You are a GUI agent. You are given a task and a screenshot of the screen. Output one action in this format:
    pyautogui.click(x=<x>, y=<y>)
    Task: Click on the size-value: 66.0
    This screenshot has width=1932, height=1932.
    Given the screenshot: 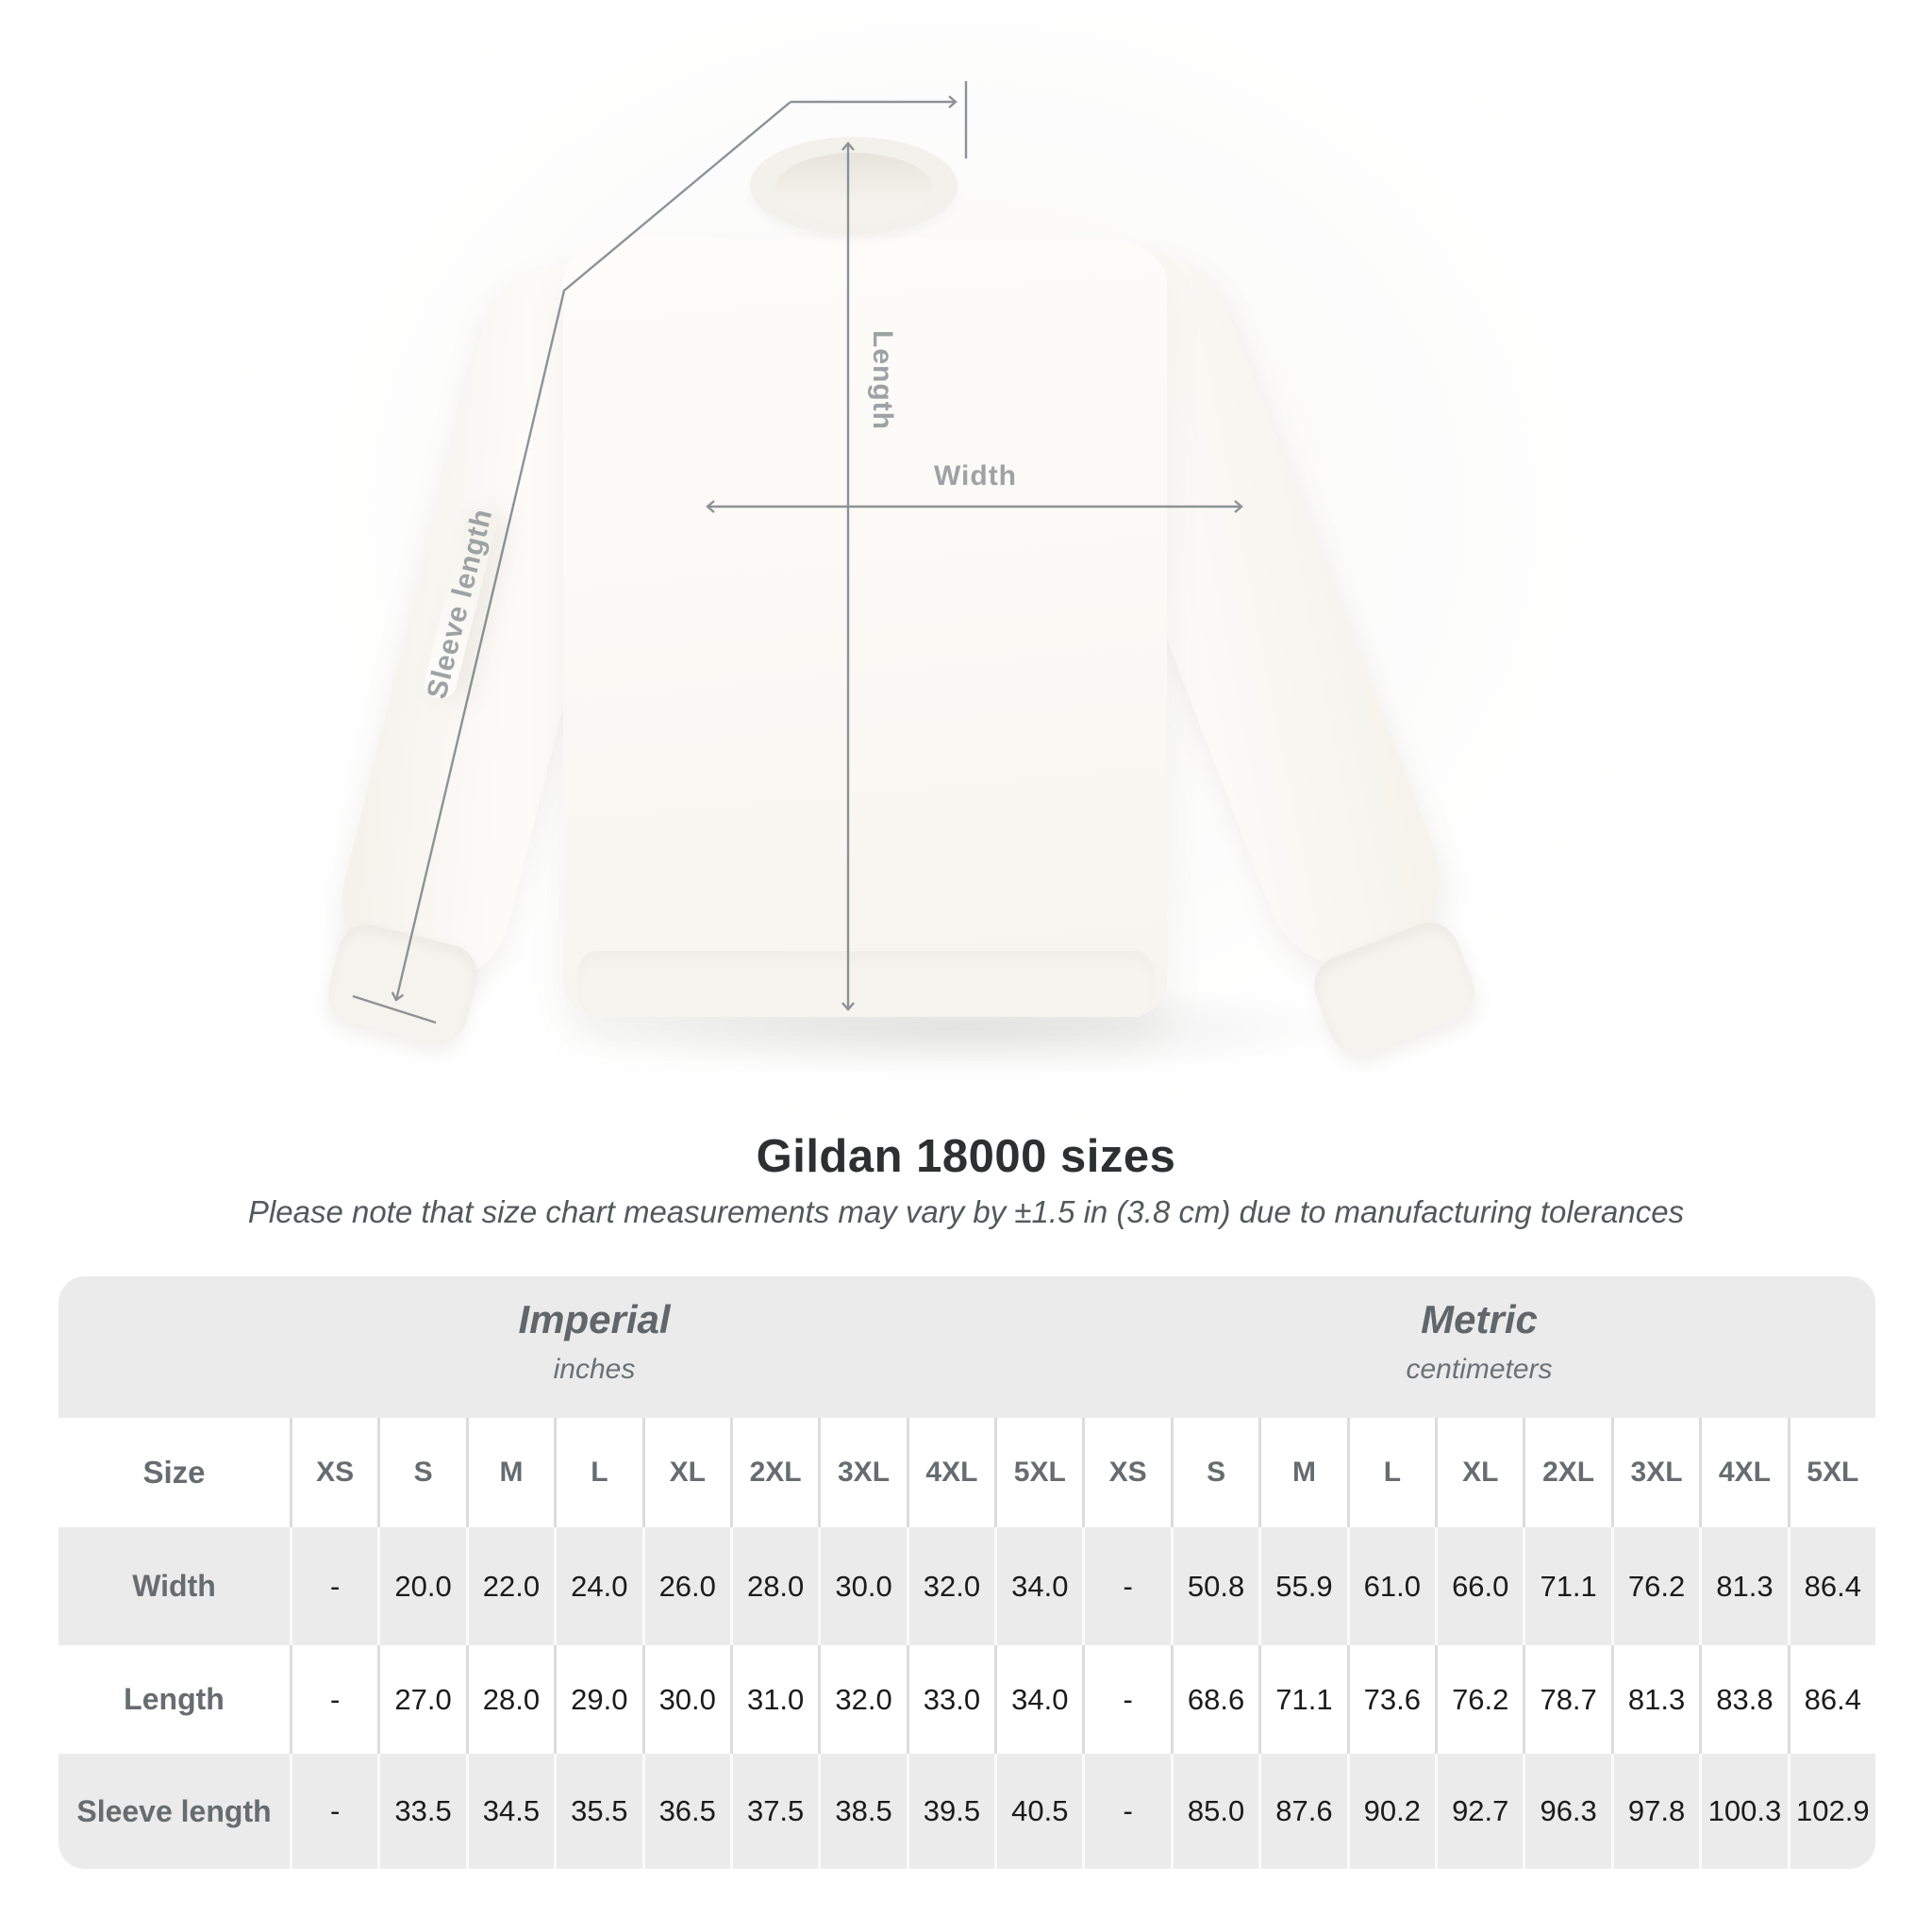 What is the action you would take?
    pyautogui.click(x=1479, y=1586)
    